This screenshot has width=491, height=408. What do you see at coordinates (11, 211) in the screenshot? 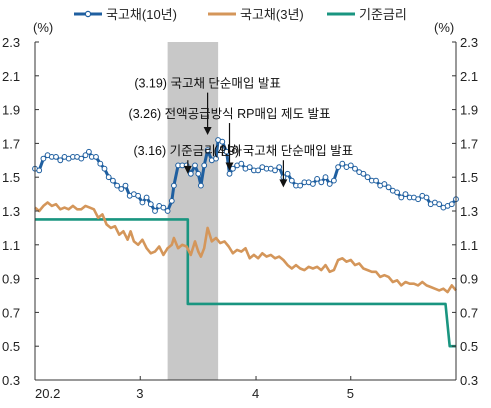
I see `y-tick-label-left: 1.3` at bounding box center [11, 211].